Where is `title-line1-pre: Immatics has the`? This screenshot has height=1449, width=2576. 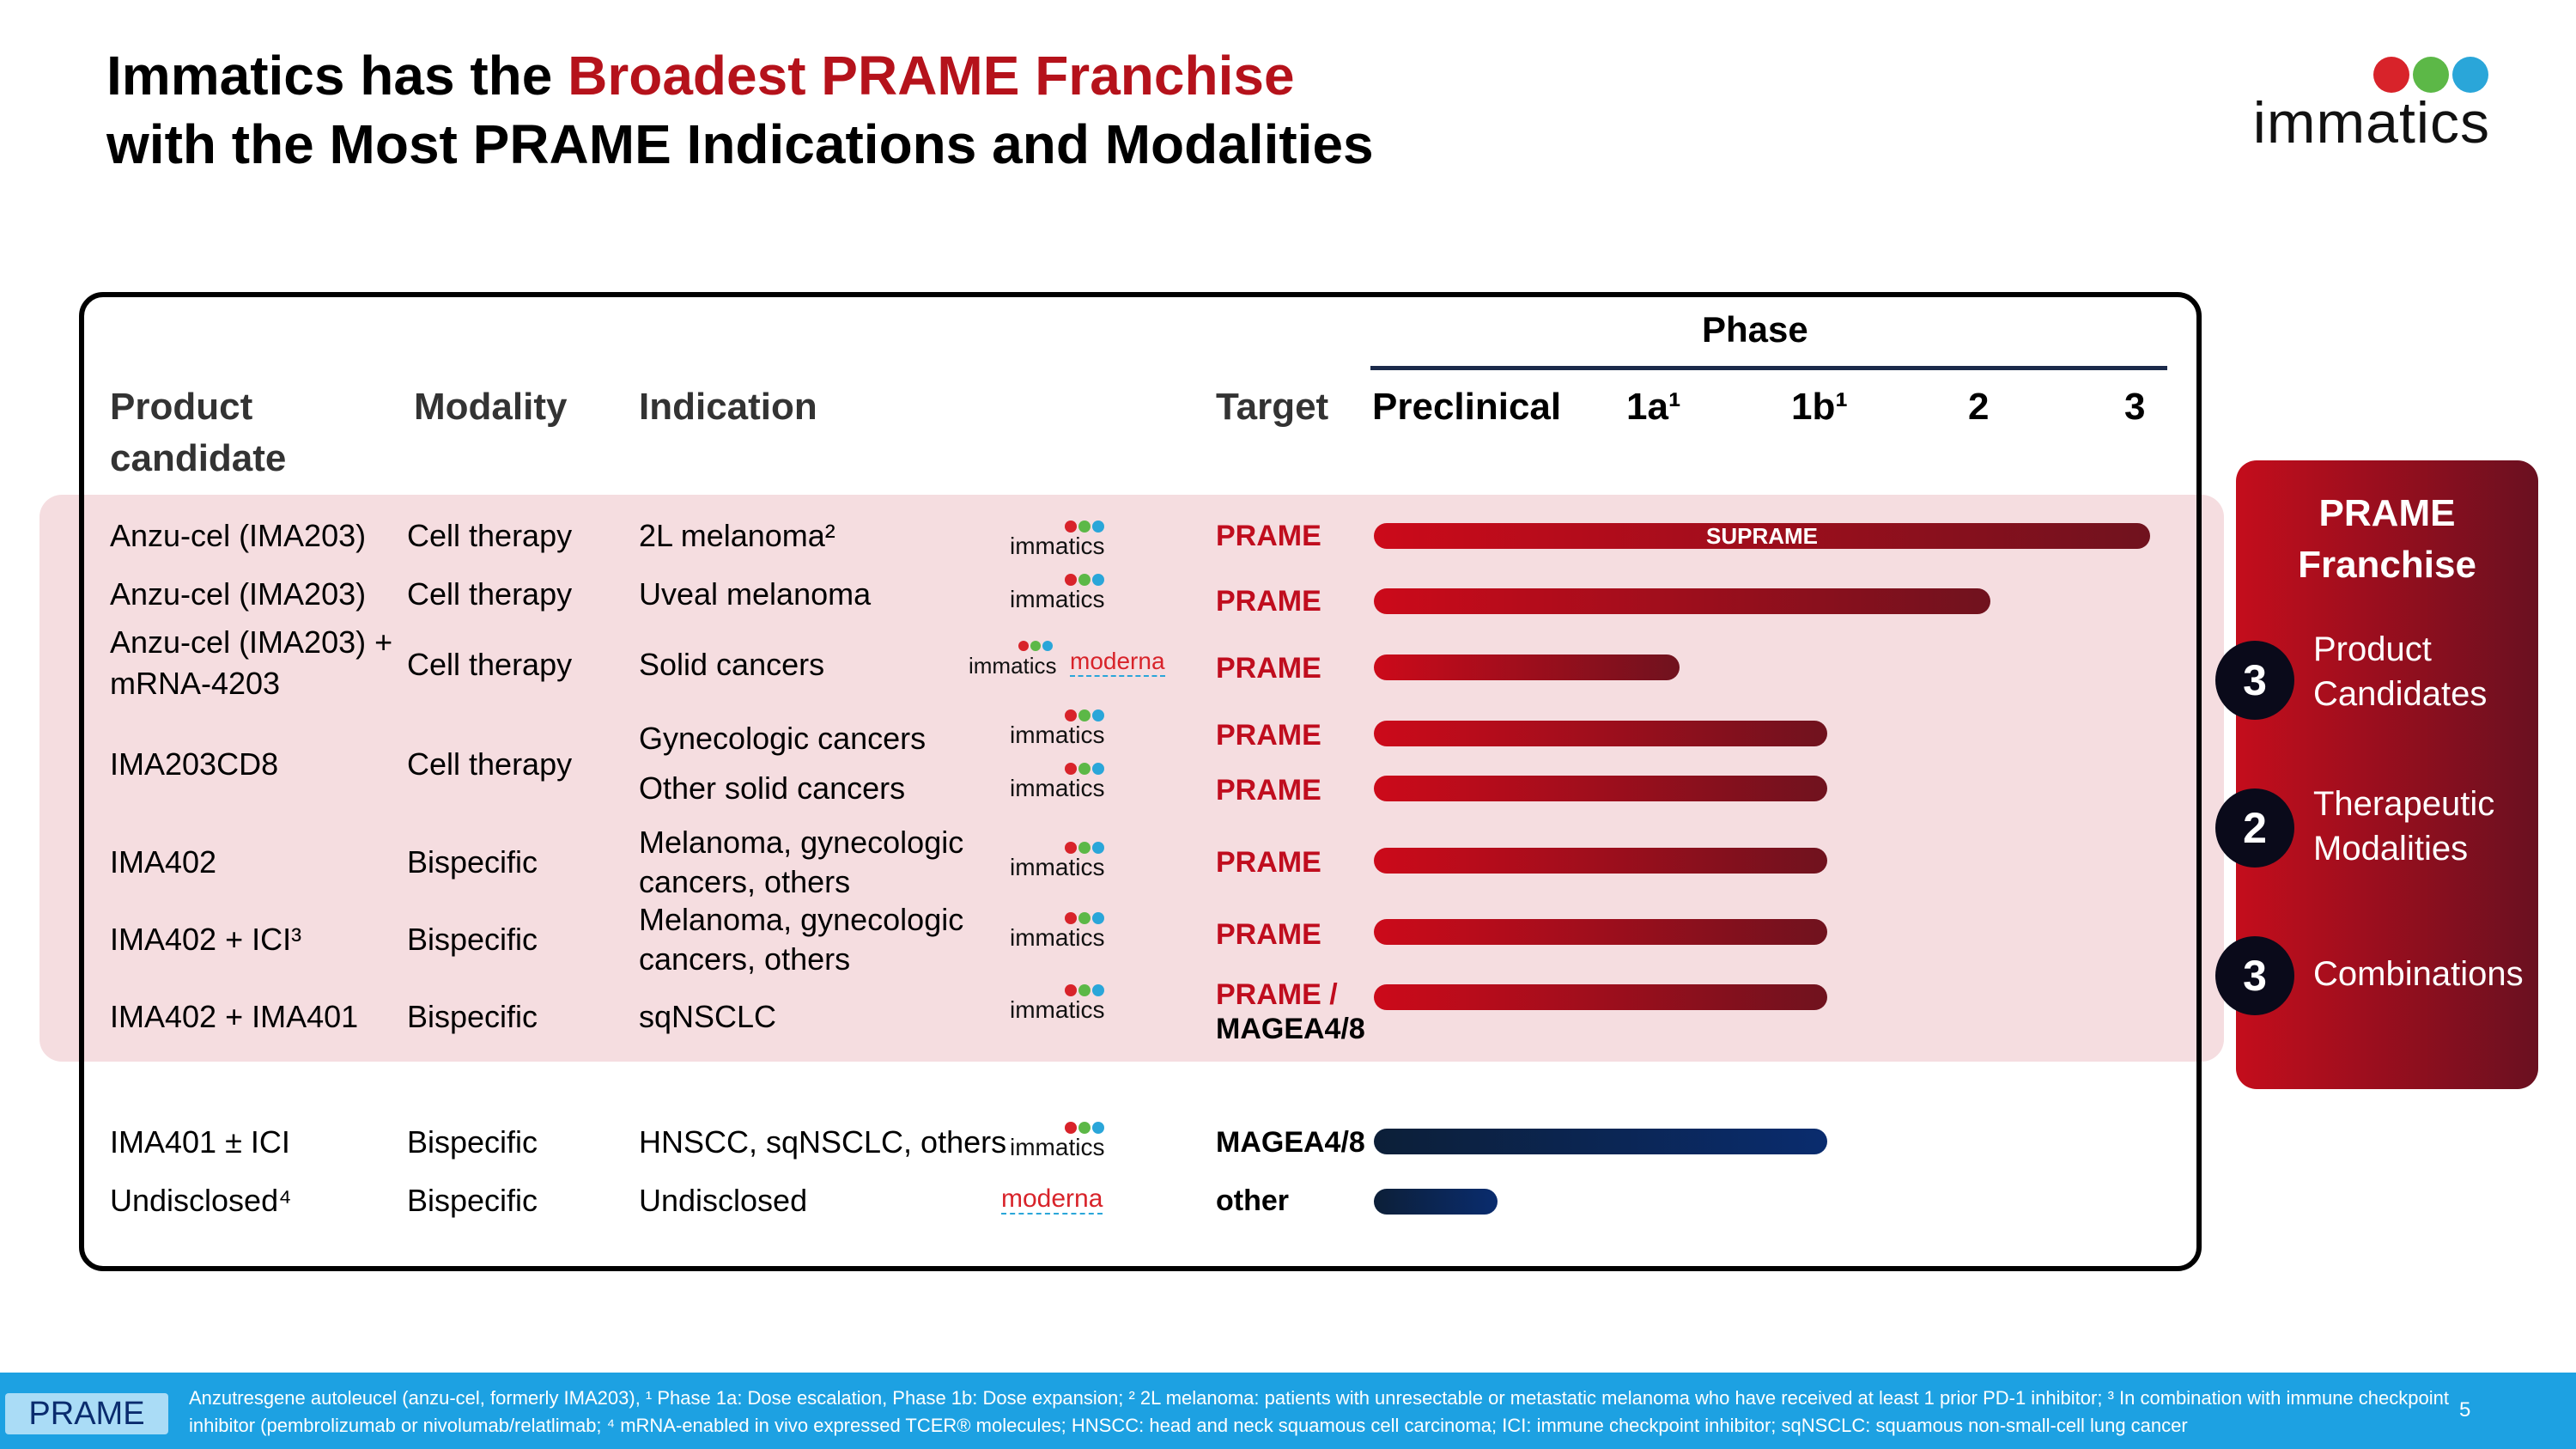
title-line1-pre: Immatics has the is located at coordinates (337, 76).